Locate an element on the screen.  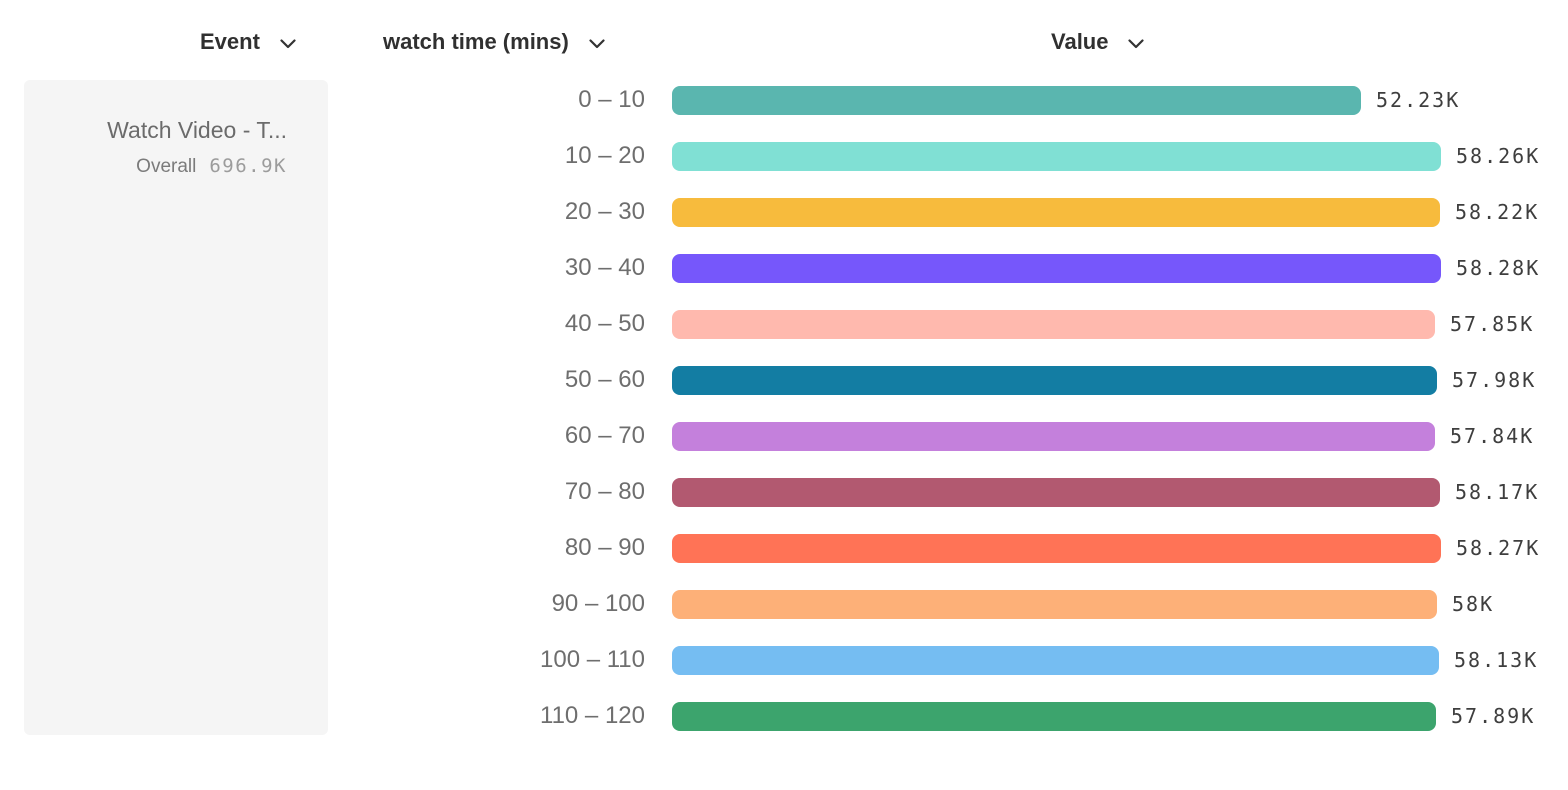
bucket-label: 0 – 10 is located at coordinates (611, 99).